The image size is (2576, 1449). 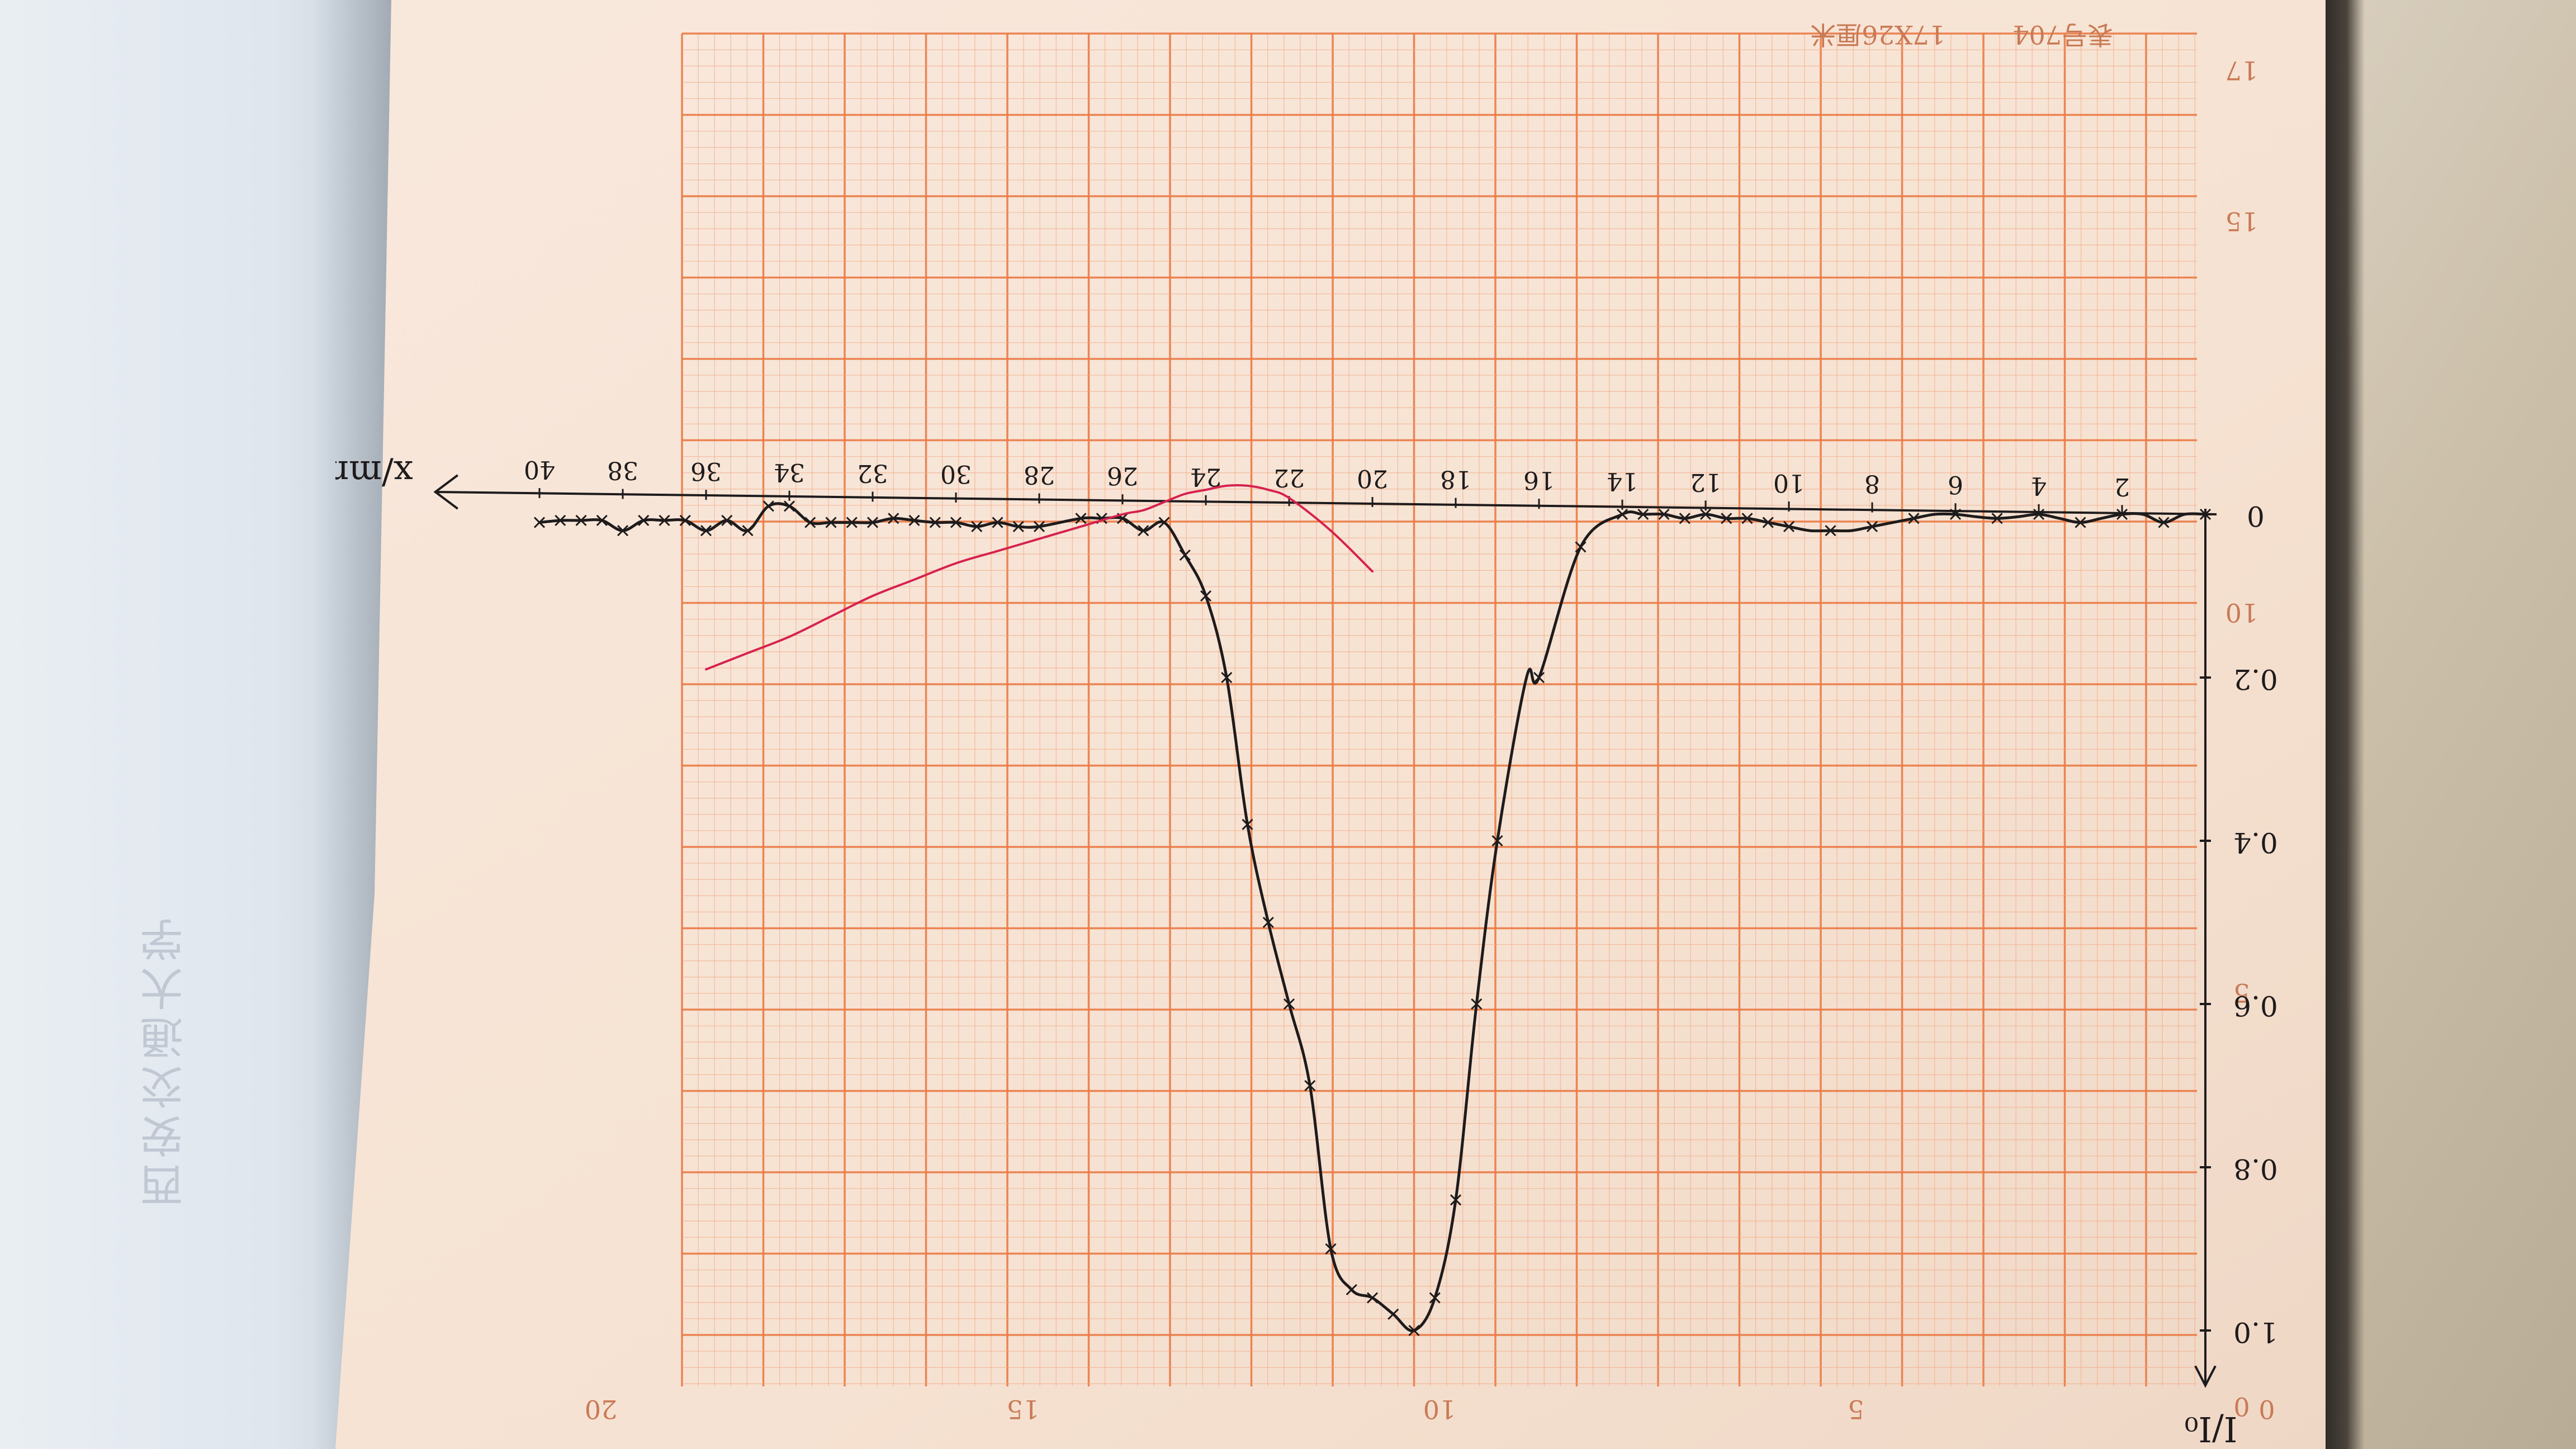 What do you see at coordinates (1872, 484) in the screenshot?
I see `x-tick-label: 8` at bounding box center [1872, 484].